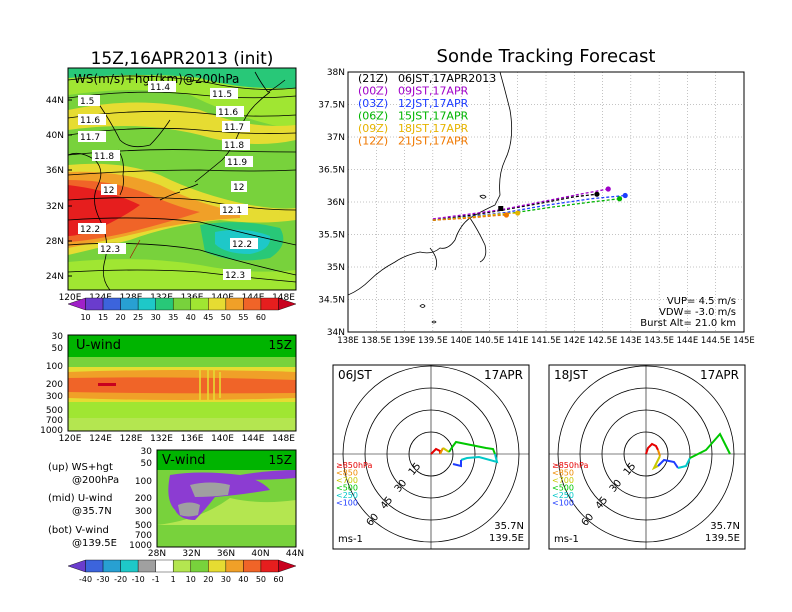 The width and height of the screenshot is (792, 612). What do you see at coordinates (90, 230) in the screenshot?
I see `contour-label: 12.2` at bounding box center [90, 230].